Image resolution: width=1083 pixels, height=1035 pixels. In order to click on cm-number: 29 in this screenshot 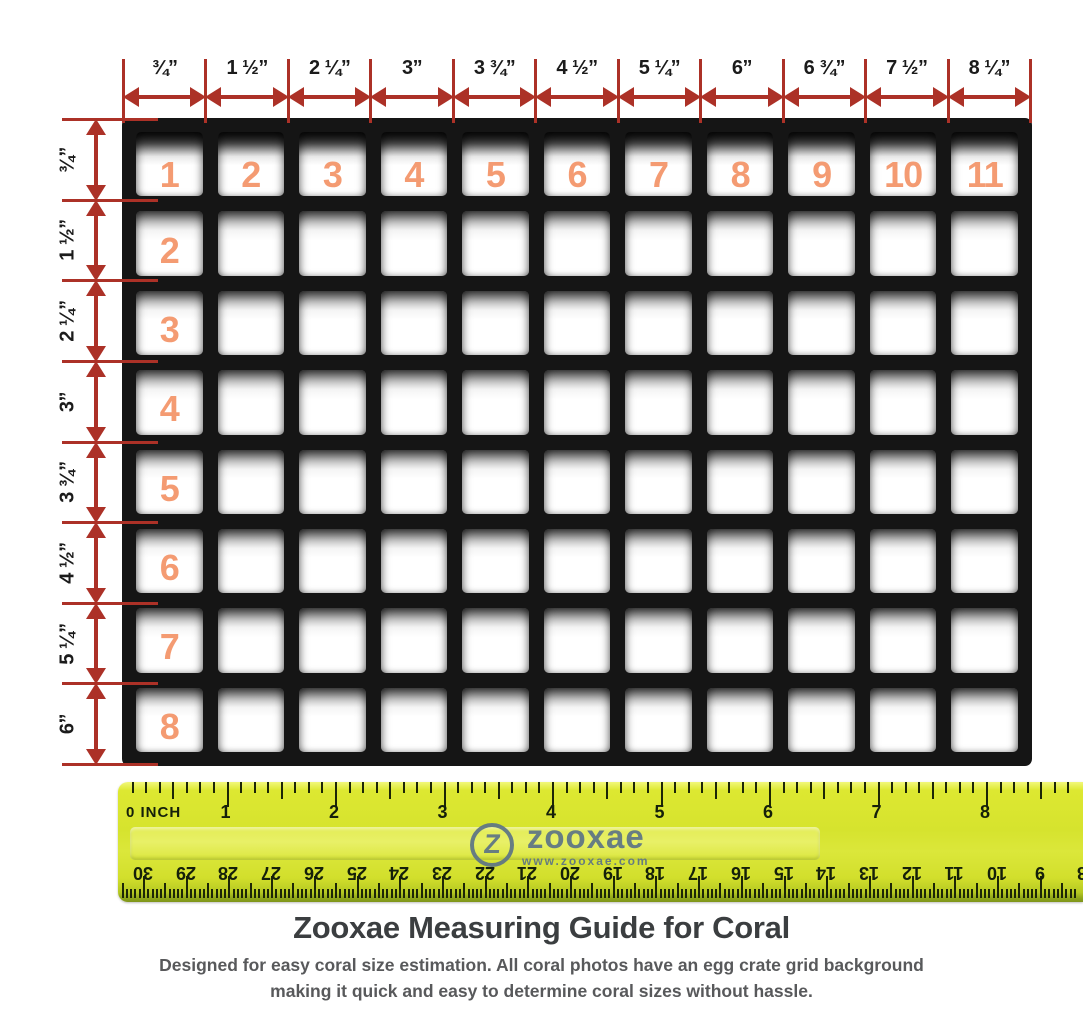, I will do `click(185, 873)`.